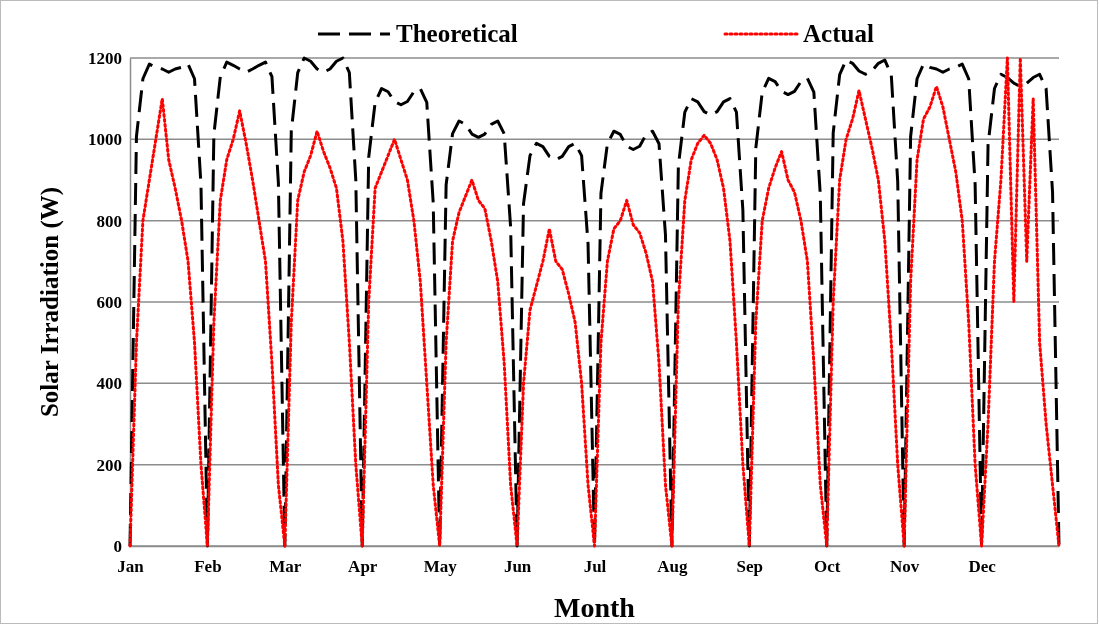  What do you see at coordinates (838, 33) in the screenshot?
I see `legend-label: Actual` at bounding box center [838, 33].